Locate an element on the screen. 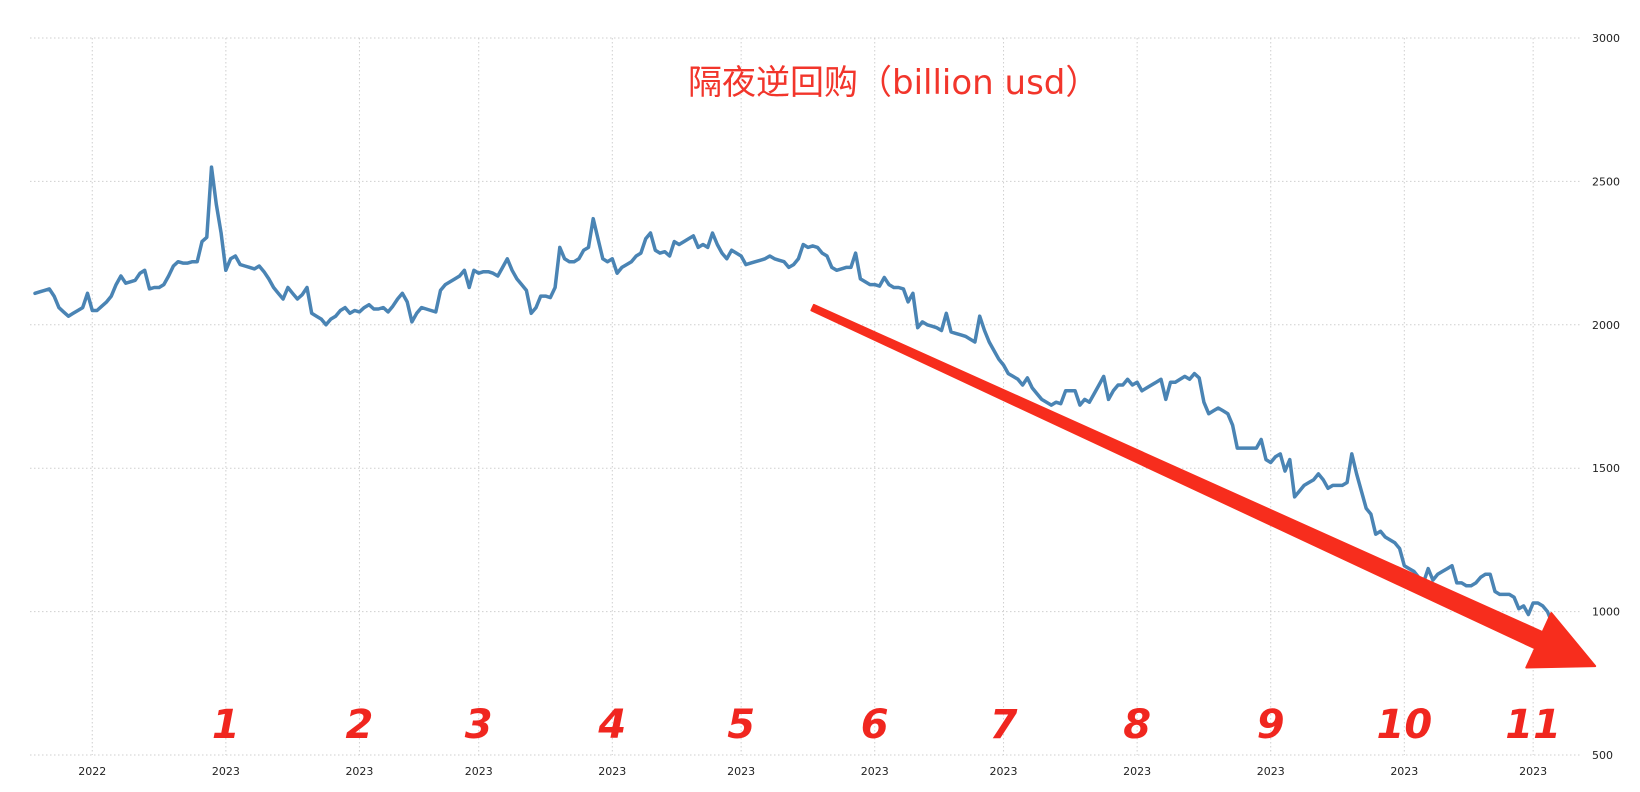 The height and width of the screenshot is (792, 1640). month-annotations: 1 2 3 4 5 6 7 8 9 10 11 is located at coordinates (886, 725).